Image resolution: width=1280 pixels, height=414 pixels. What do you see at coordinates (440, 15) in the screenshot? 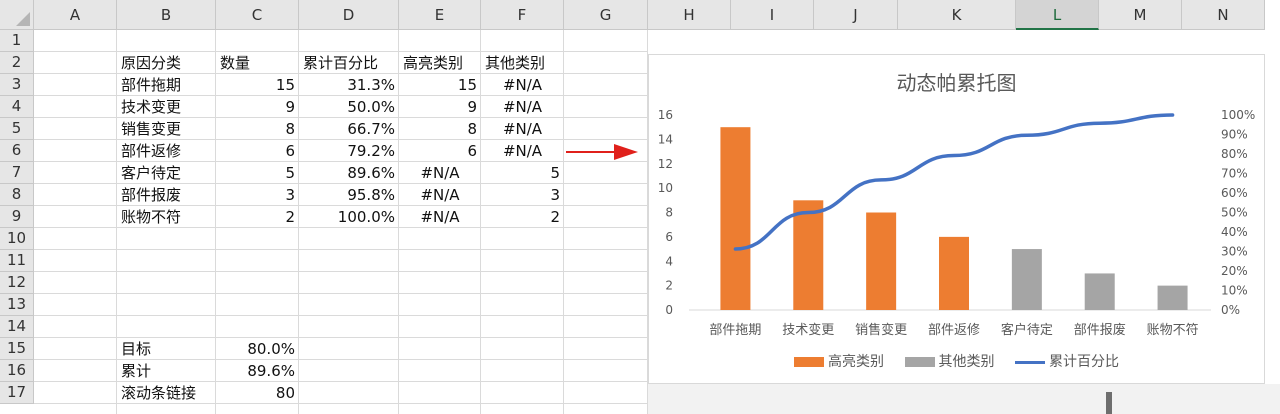
I see `column-header-e: E` at bounding box center [440, 15].